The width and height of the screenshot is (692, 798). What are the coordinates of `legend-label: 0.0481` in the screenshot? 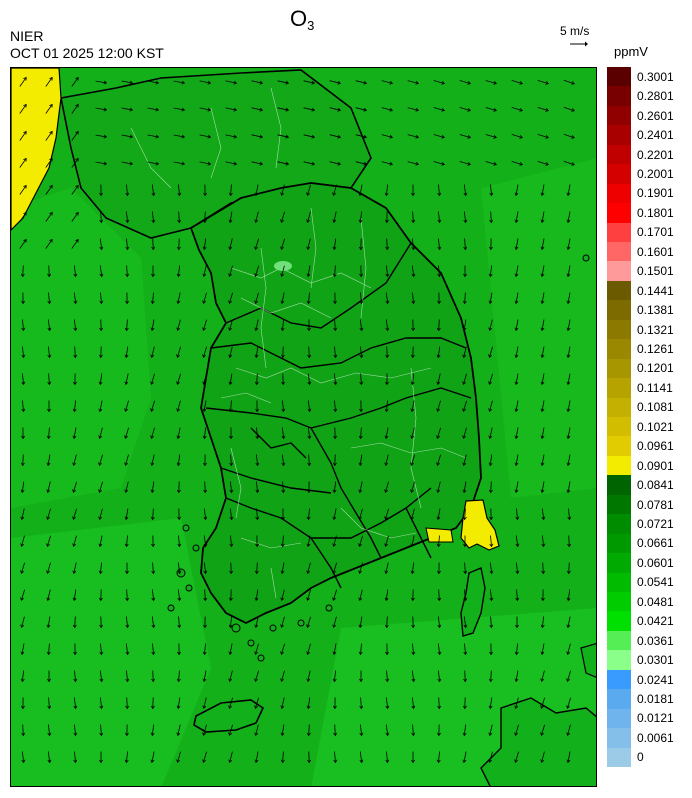 It's located at (655, 601).